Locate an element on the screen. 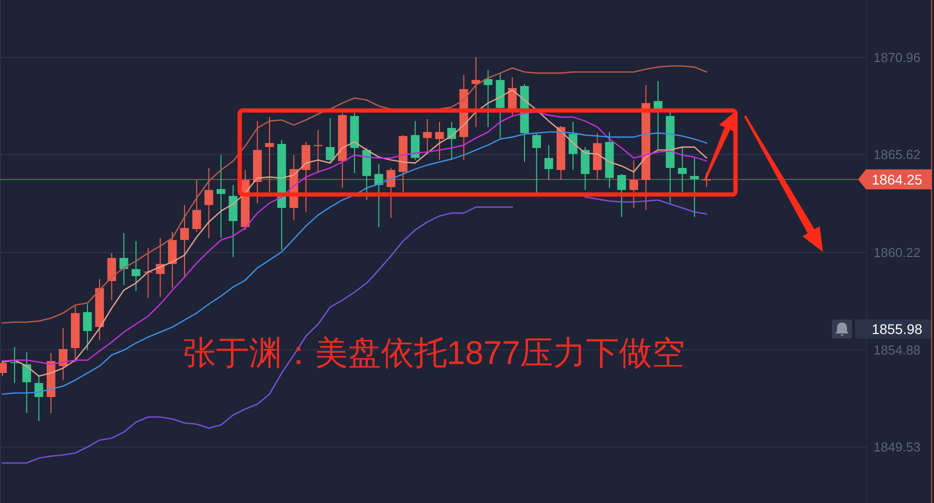 This screenshot has height=503, width=934. alert-label: 1855.98 is located at coordinates (893, 329).